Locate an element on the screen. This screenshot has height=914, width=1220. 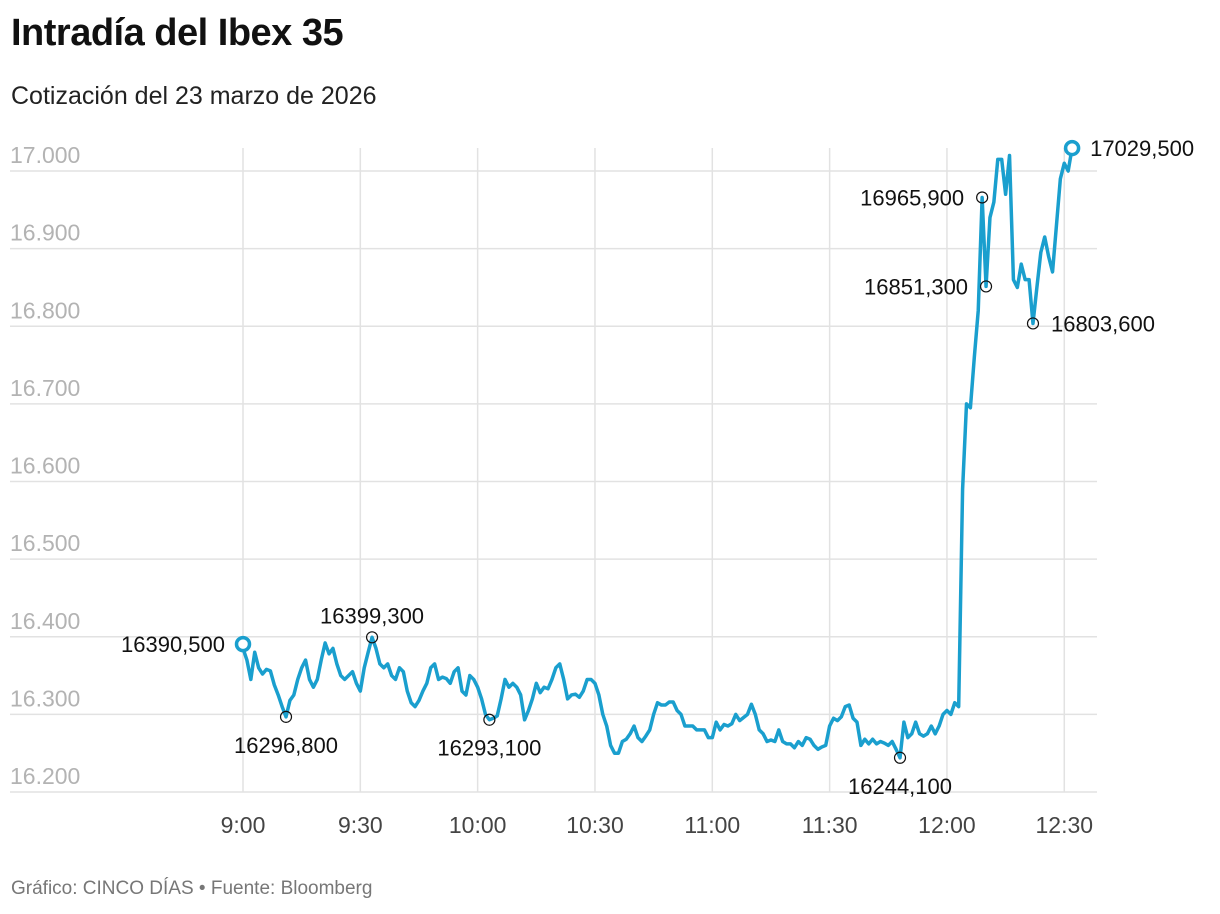
y-tick-label: 16.300 is located at coordinates (45, 698).